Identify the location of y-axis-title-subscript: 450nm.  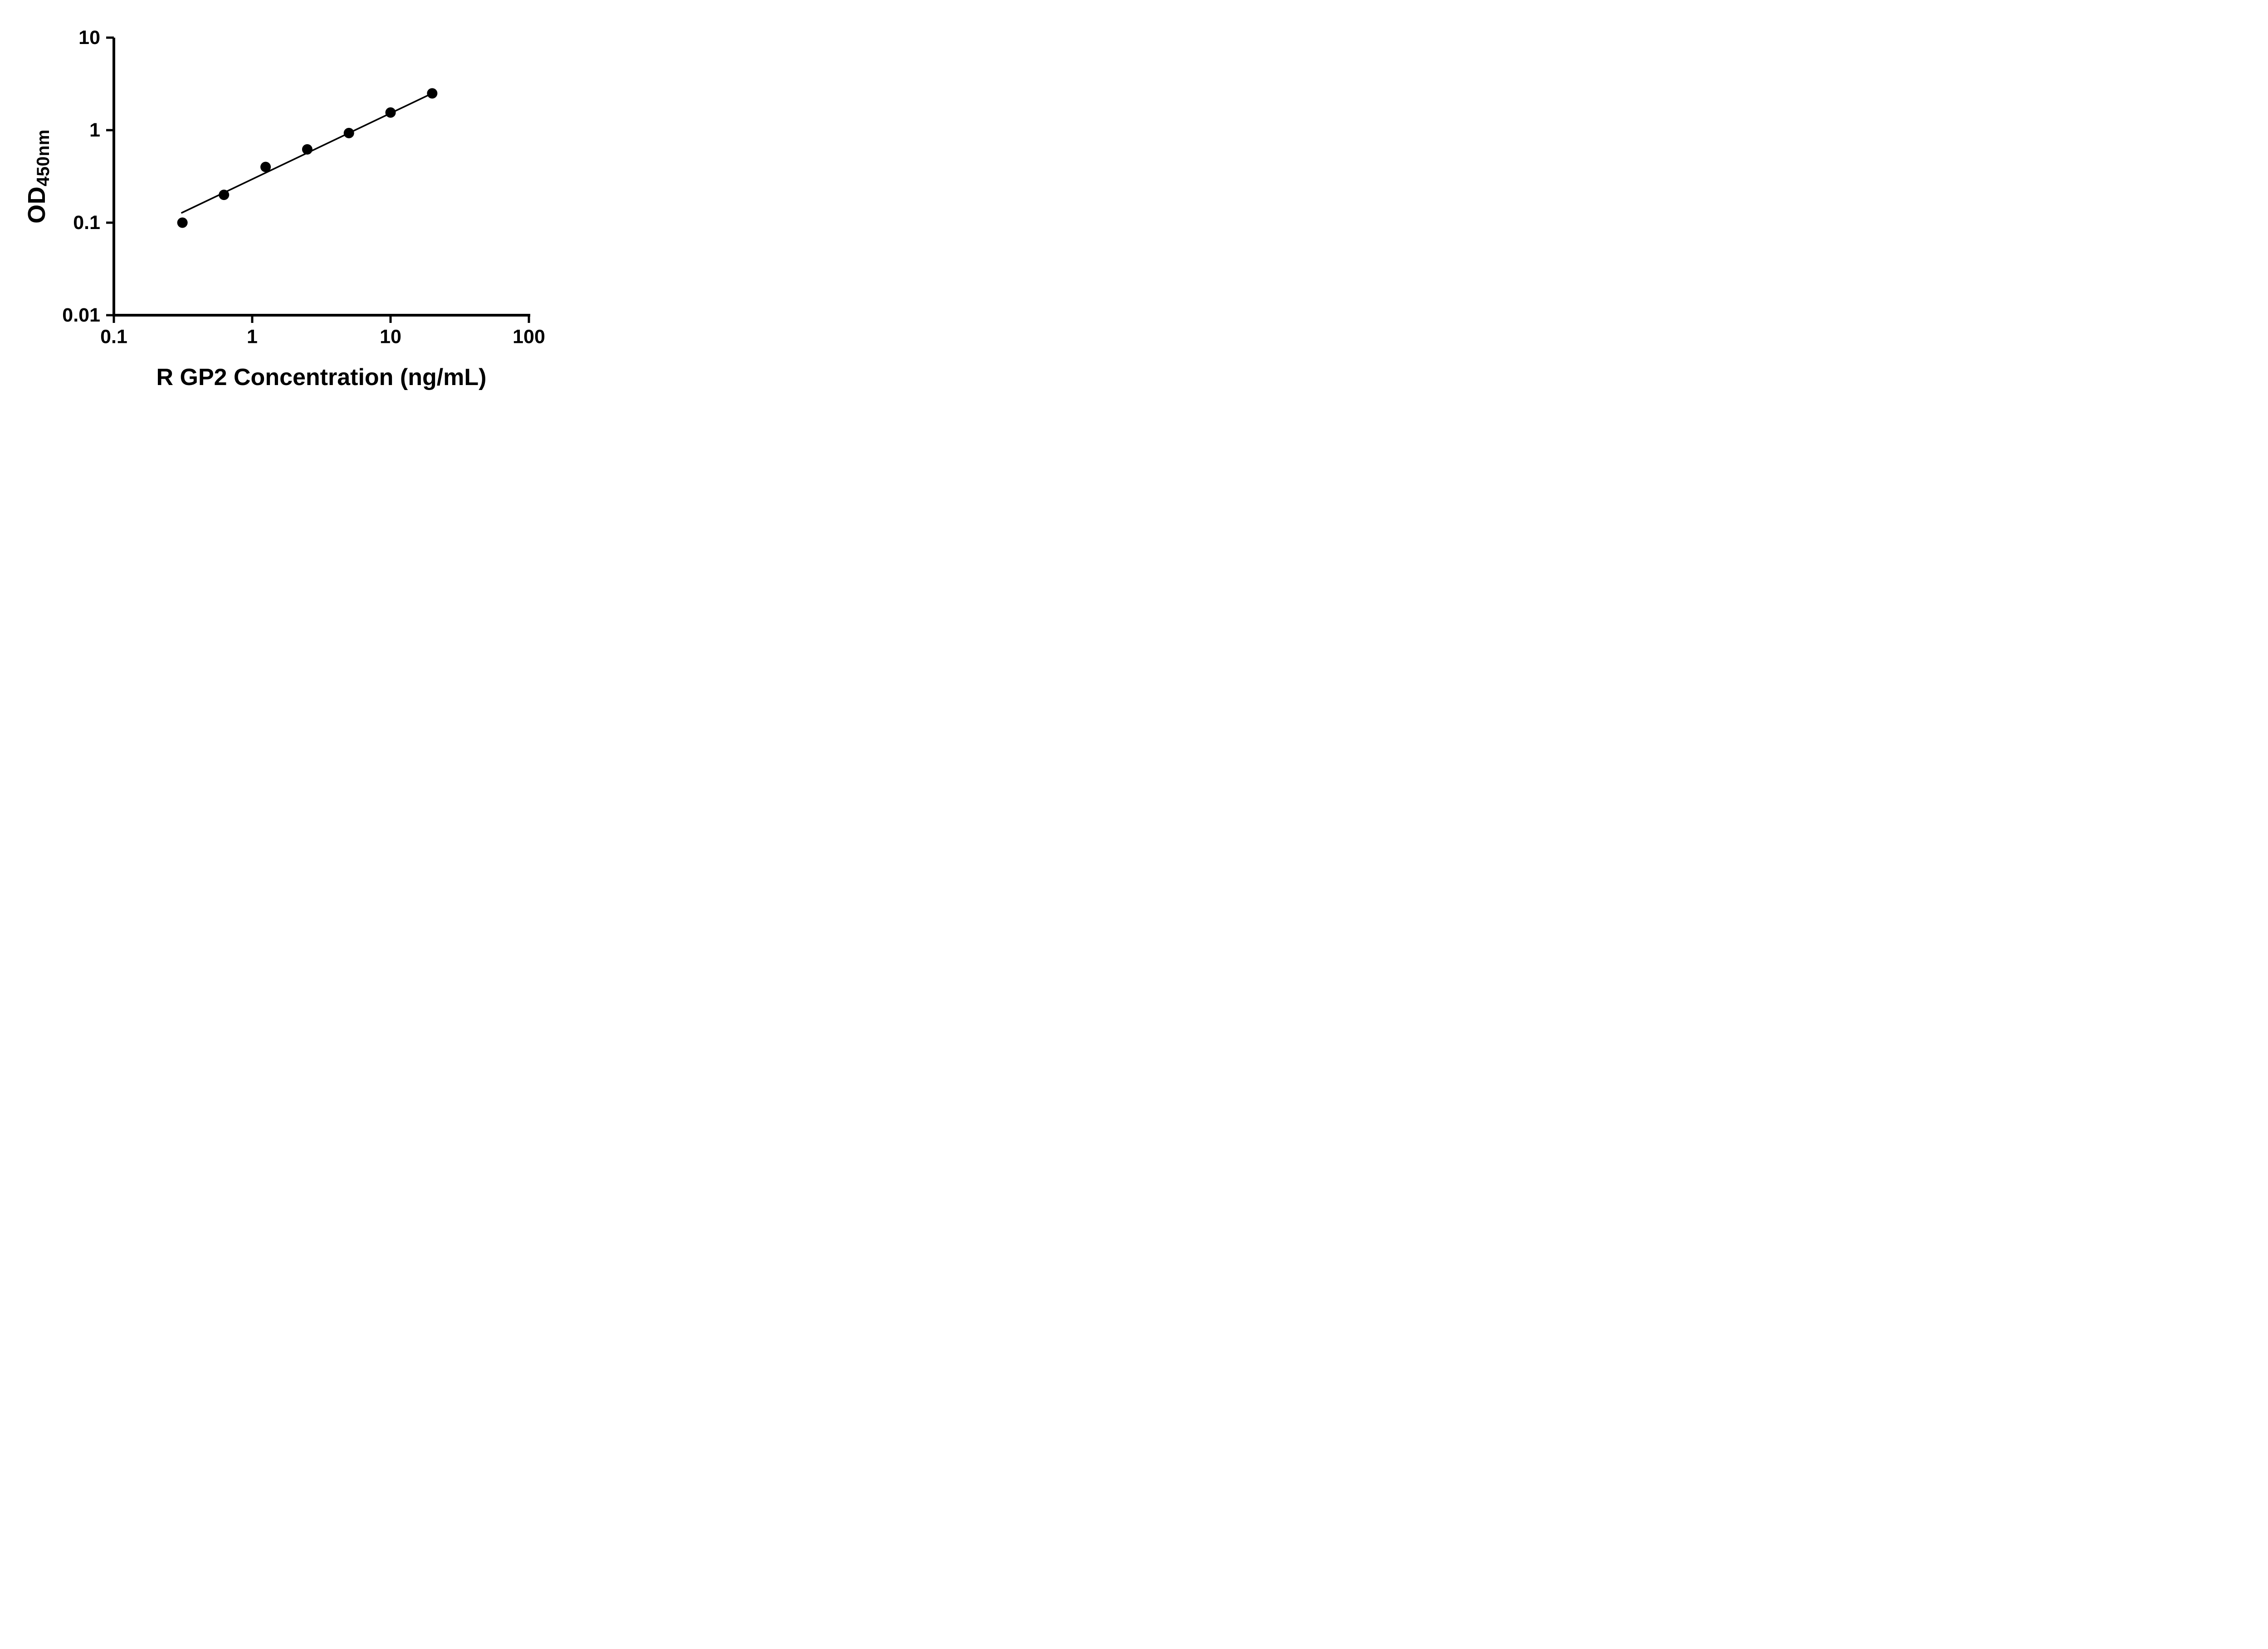
(43, 157).